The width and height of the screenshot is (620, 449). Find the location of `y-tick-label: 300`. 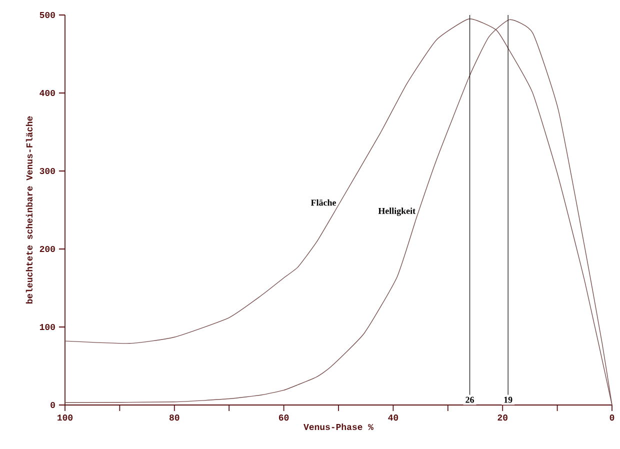

y-tick-label: 300 is located at coordinates (47, 171).